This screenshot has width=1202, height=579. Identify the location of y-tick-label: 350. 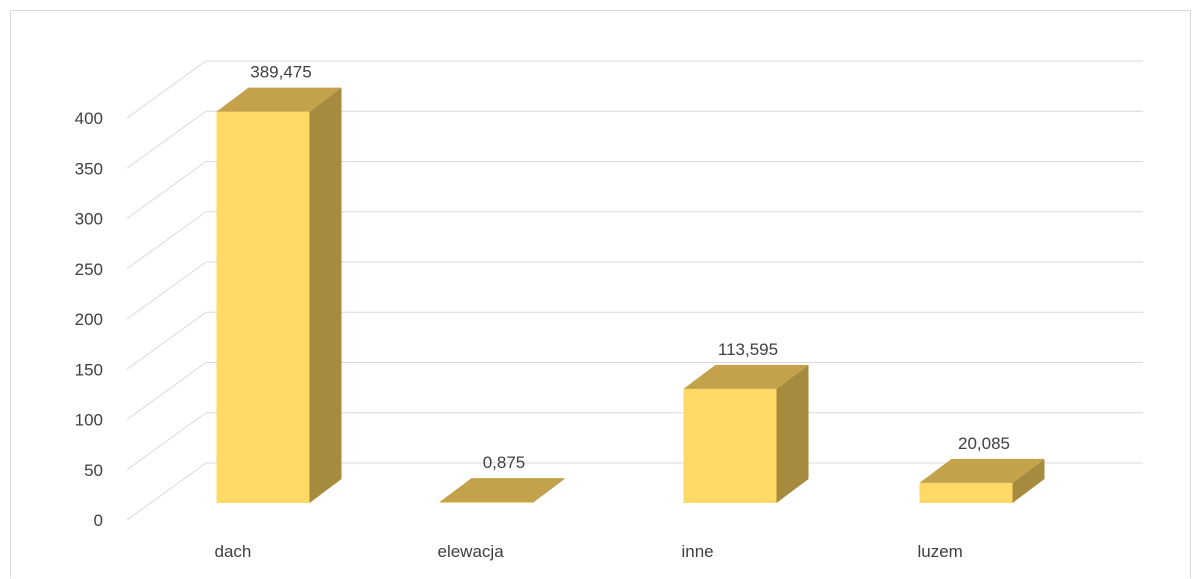
(89, 168).